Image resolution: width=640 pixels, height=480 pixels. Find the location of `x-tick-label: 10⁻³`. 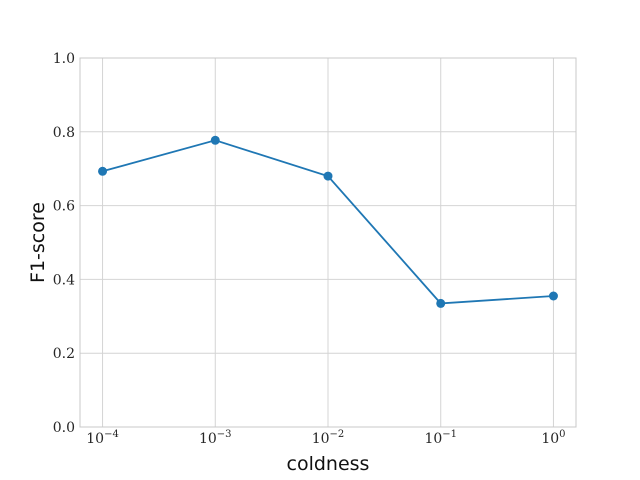

x-tick-label: 10⁻³ is located at coordinates (215, 438).